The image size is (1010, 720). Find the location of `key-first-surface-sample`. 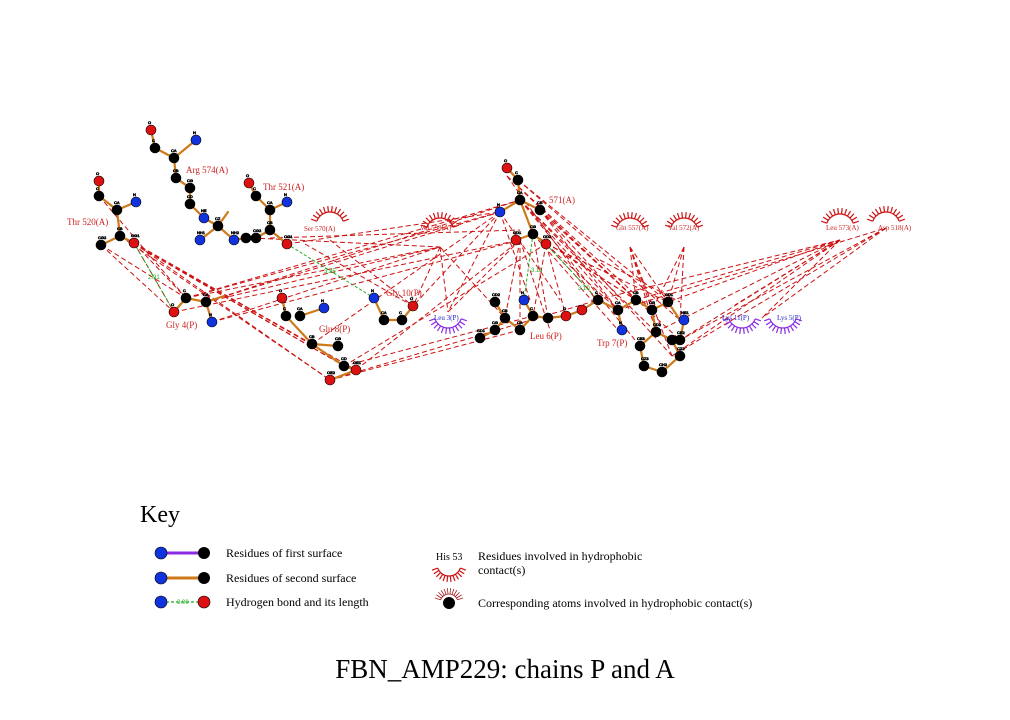

key-first-surface-sample is located at coordinates (182, 553).